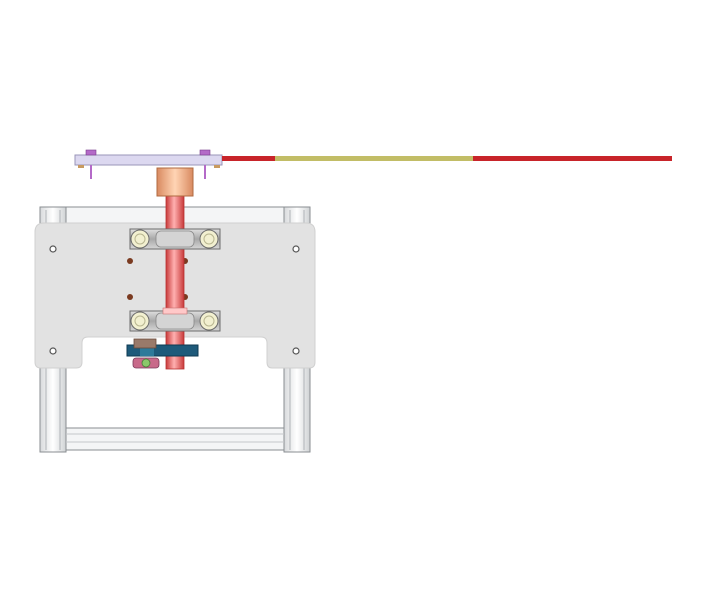 The height and width of the screenshot is (604, 707). I want to click on drive-assembly, so click(162, 353).